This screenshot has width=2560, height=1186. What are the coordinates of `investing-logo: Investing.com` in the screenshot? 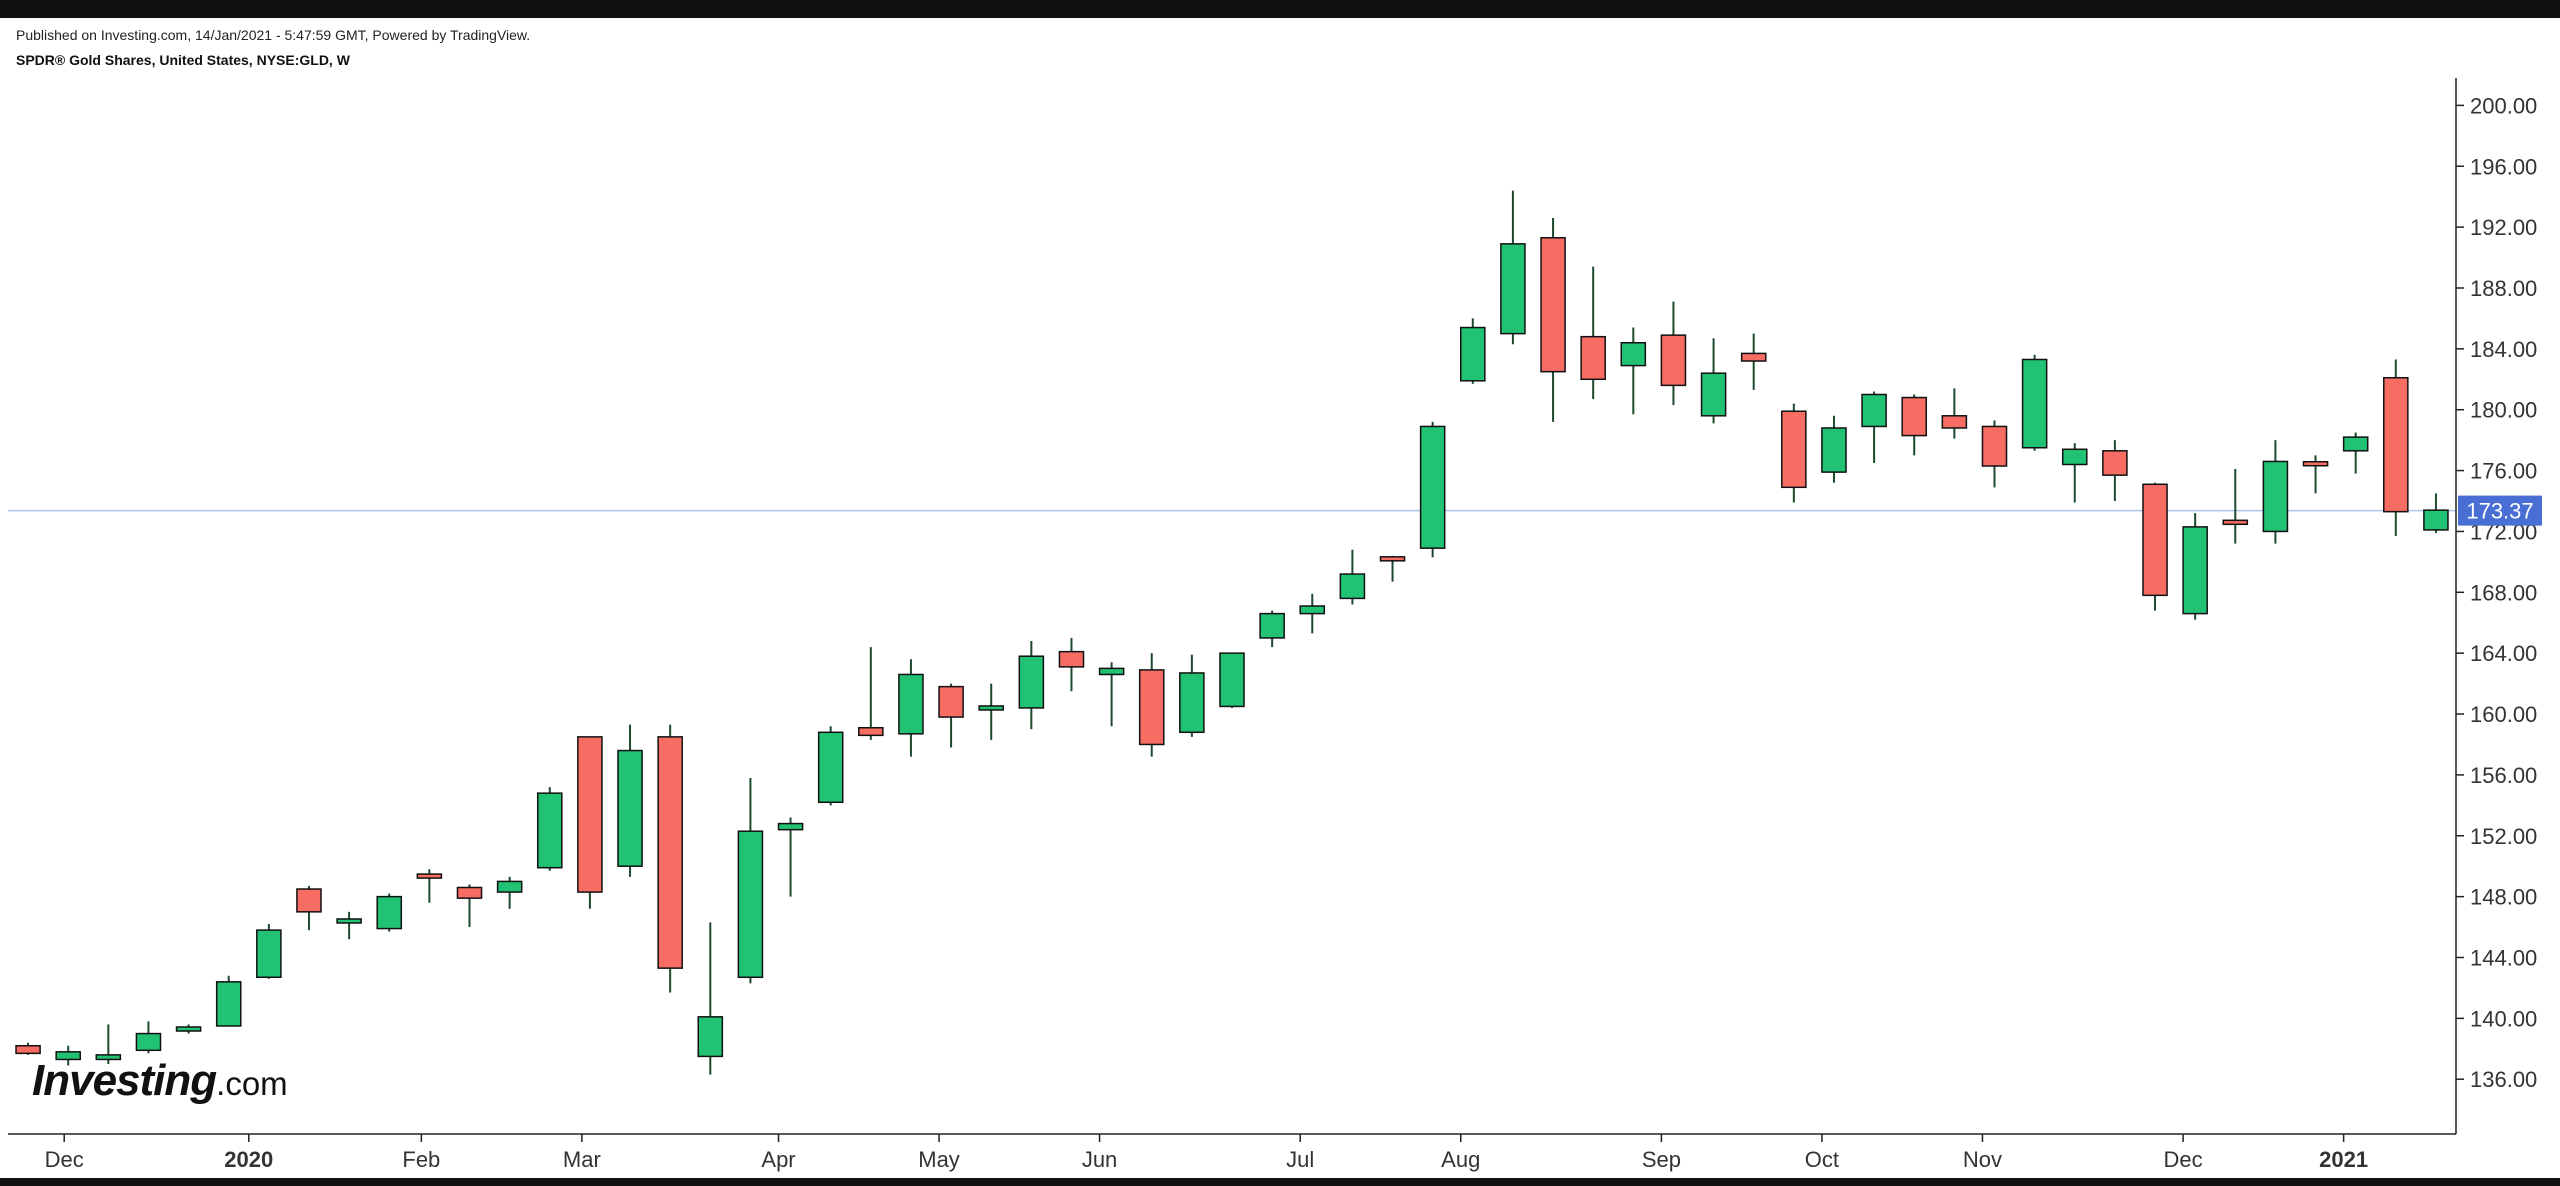 It's located at (160, 1081).